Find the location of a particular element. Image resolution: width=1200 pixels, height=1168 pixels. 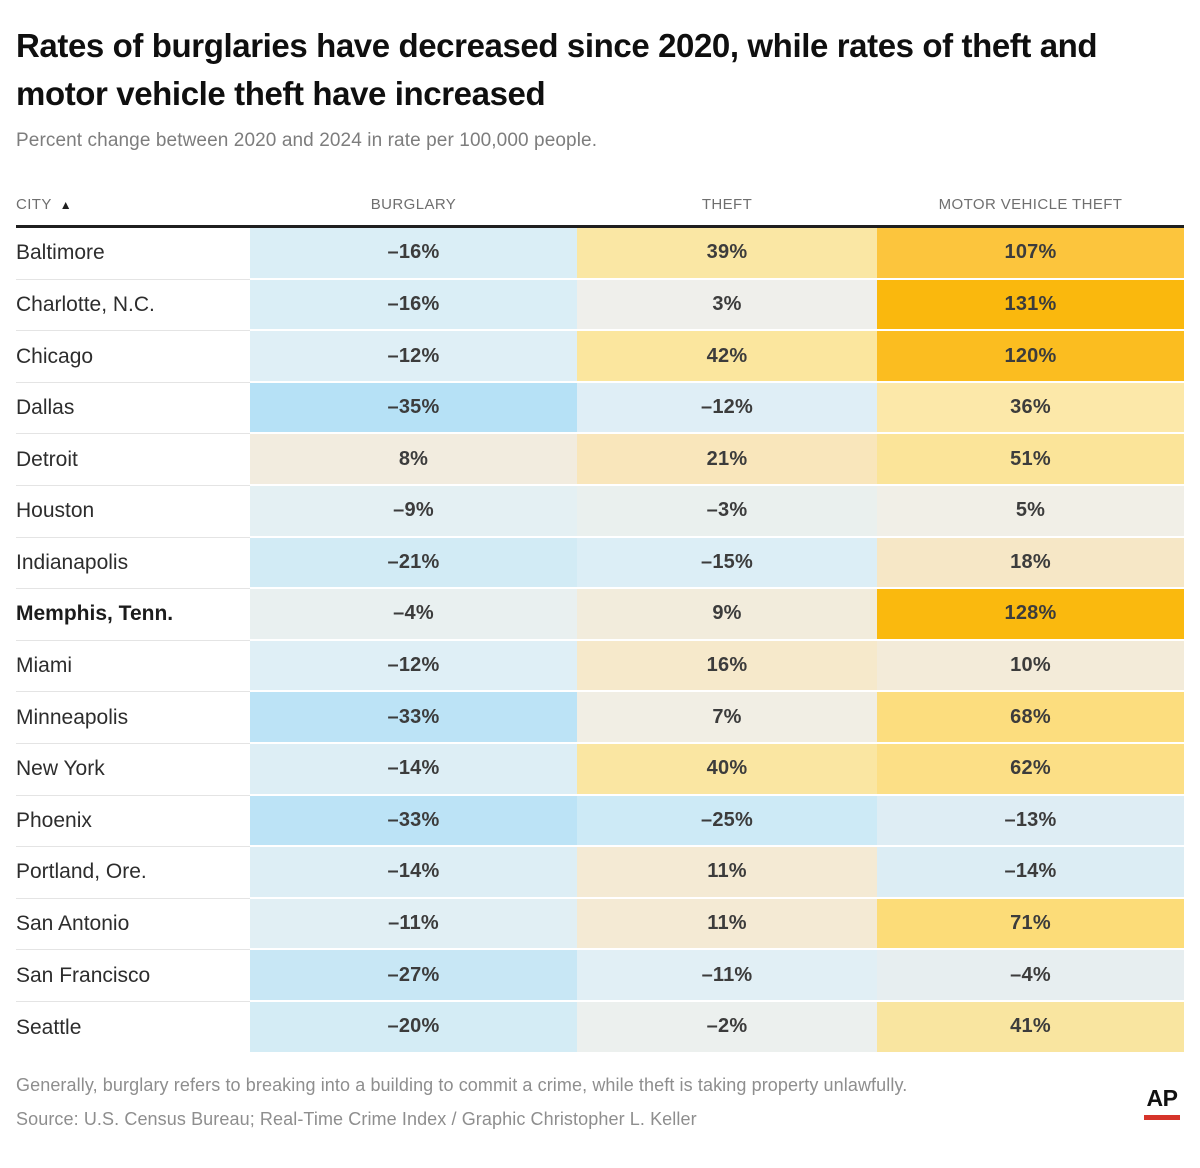

theft-value-cell: –12% is located at coordinates (727, 408).